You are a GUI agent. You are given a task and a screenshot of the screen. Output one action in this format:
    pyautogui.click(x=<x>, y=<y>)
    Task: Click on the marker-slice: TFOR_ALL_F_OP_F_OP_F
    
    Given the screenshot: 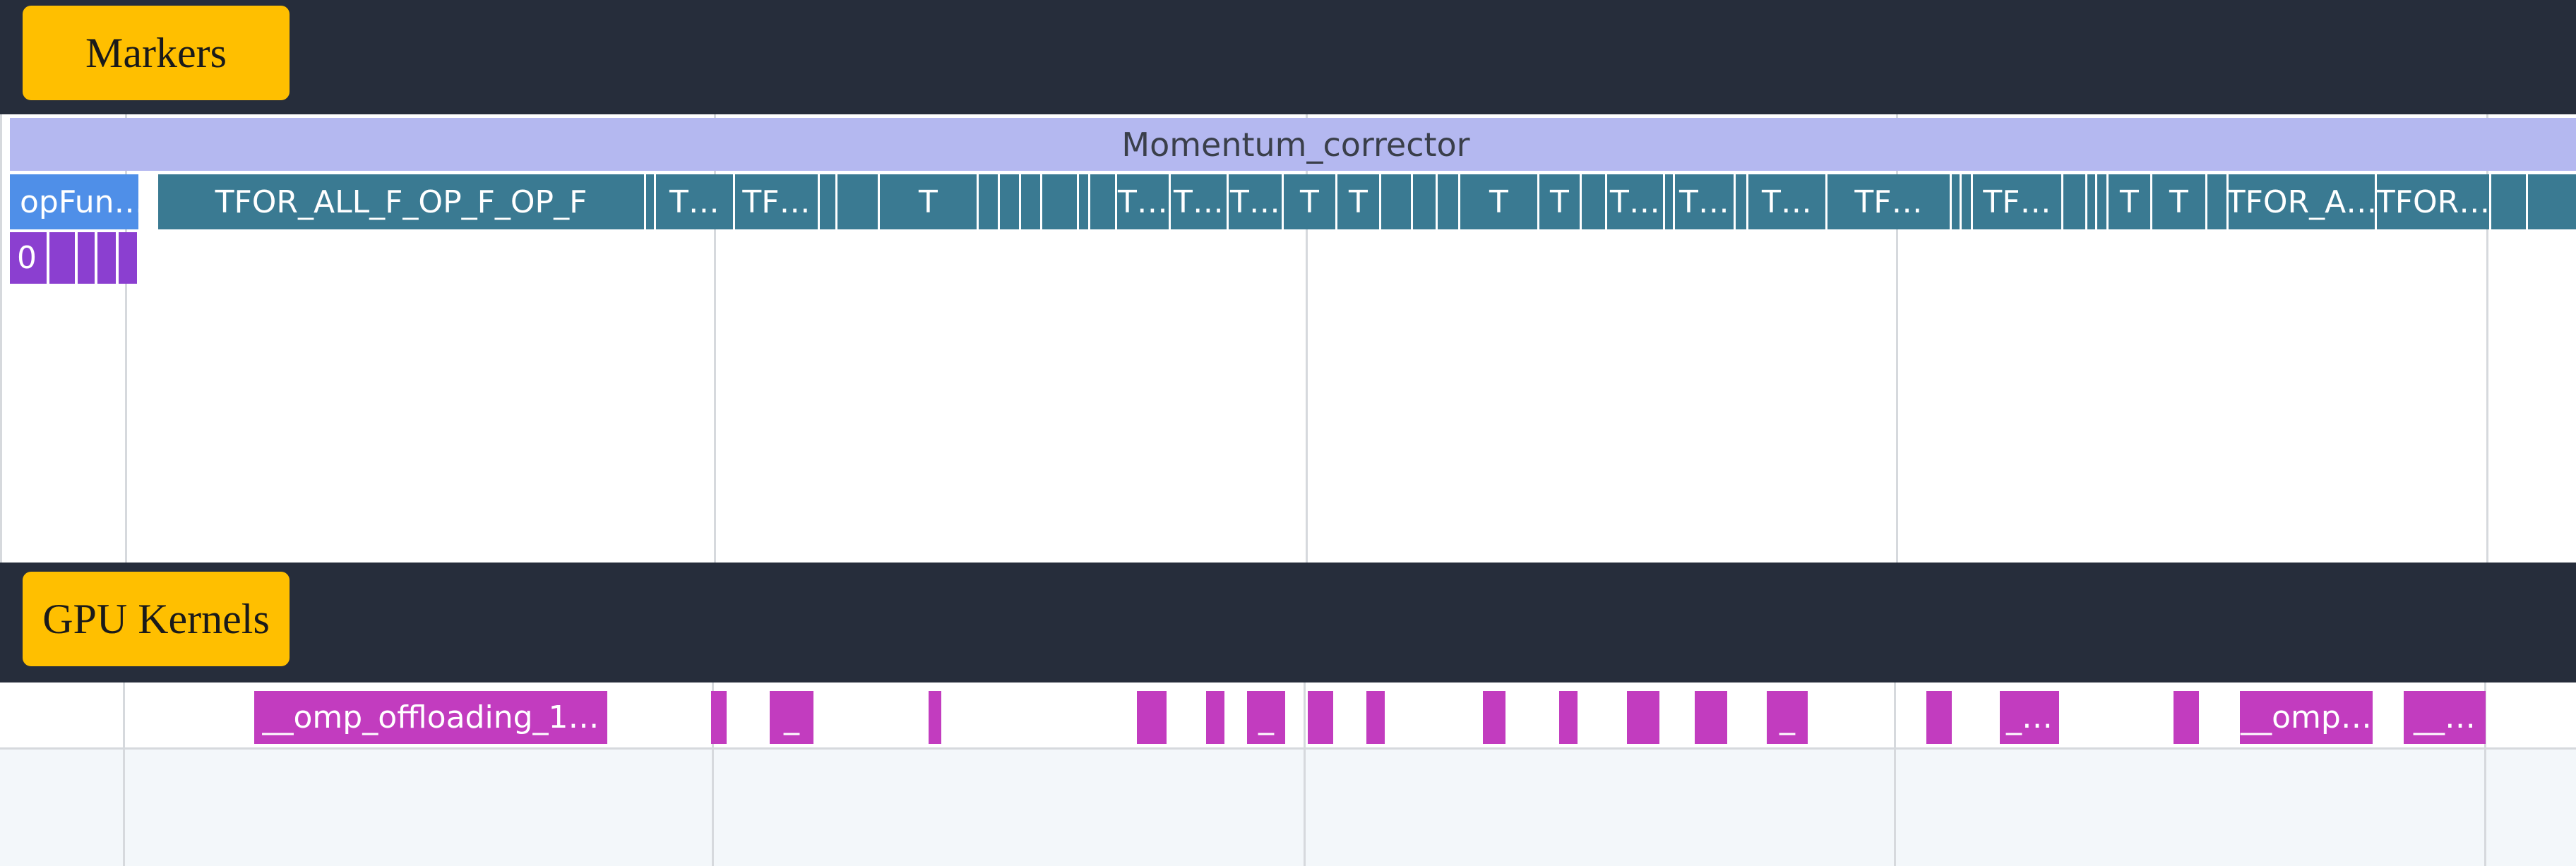 What is the action you would take?
    pyautogui.click(x=400, y=202)
    